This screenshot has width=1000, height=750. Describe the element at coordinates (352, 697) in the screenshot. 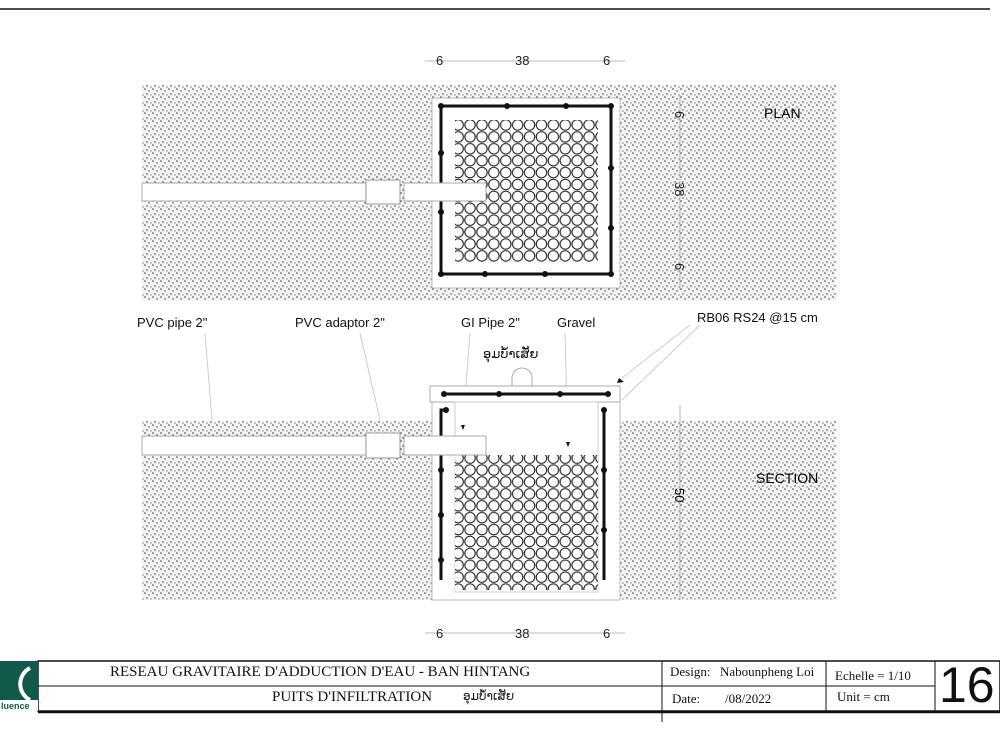

I see `sheet-title: PUITS D'INFILTRATION` at that location.